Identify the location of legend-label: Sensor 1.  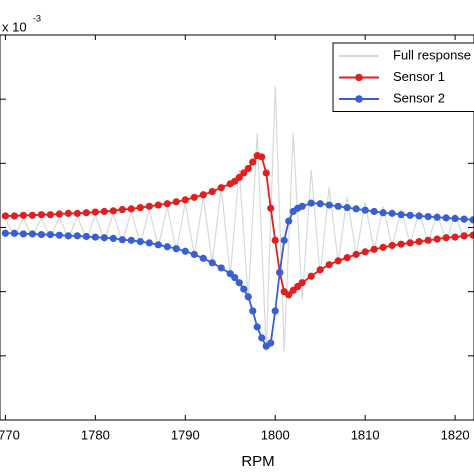
(419, 76).